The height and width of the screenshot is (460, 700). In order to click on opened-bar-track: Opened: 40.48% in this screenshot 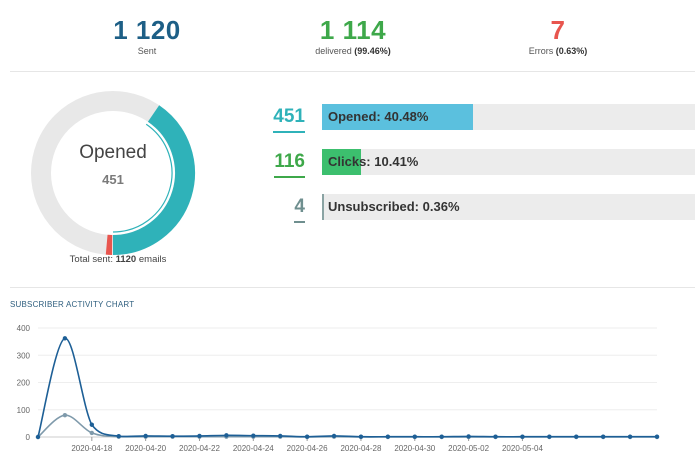, I will do `click(508, 117)`.